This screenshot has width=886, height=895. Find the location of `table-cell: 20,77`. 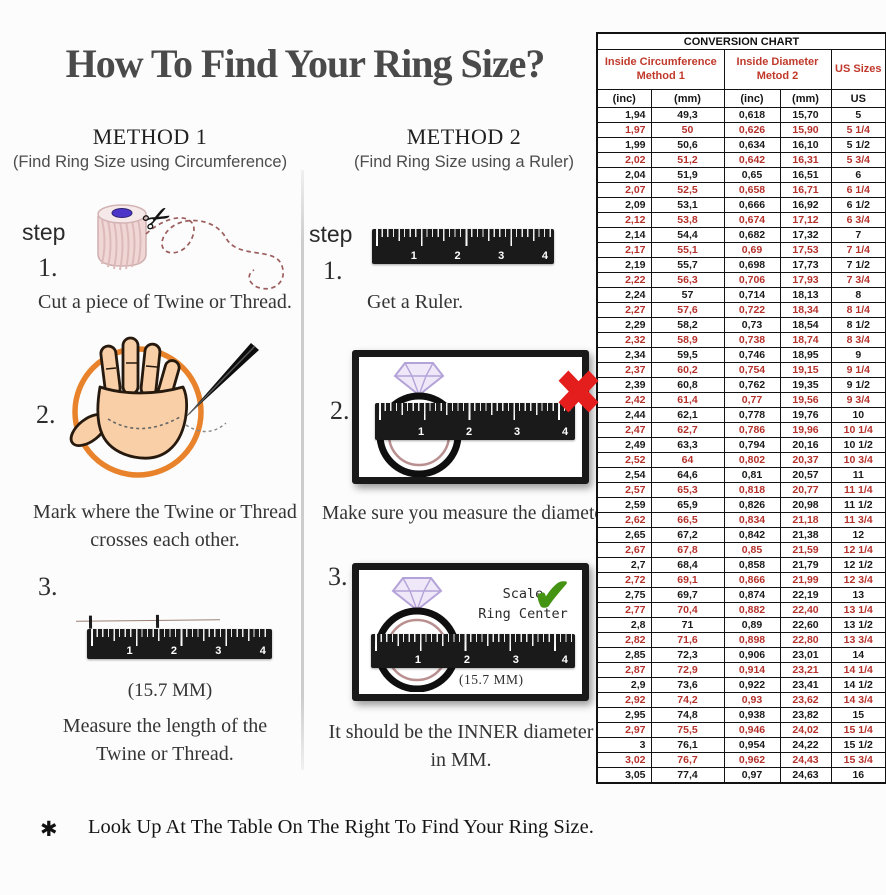

table-cell: 20,77 is located at coordinates (805, 490).